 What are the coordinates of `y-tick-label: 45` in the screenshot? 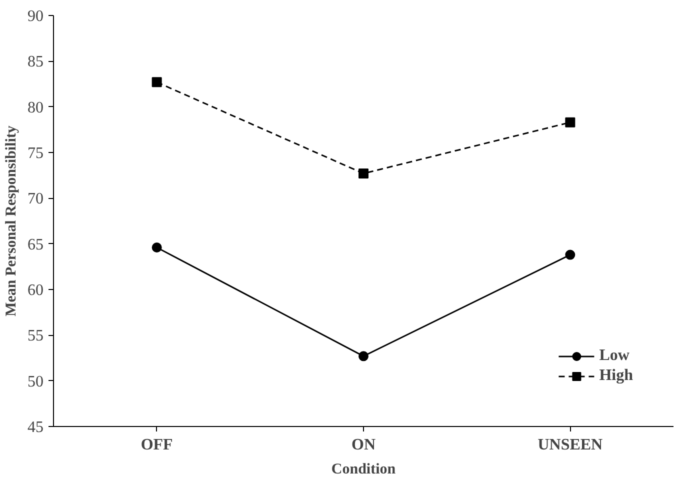 It's located at (36, 427).